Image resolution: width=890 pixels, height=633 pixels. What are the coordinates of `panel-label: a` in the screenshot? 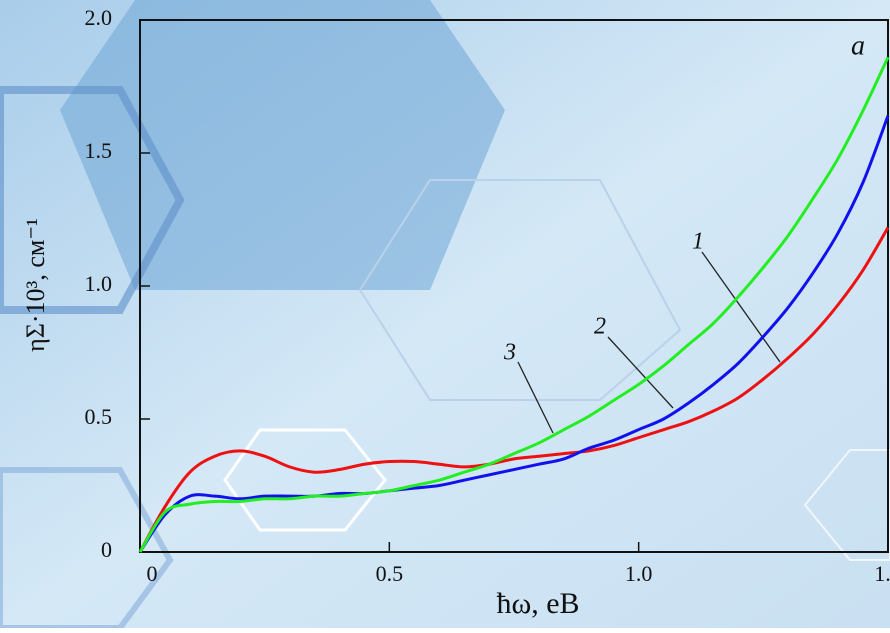 It's located at (858, 45).